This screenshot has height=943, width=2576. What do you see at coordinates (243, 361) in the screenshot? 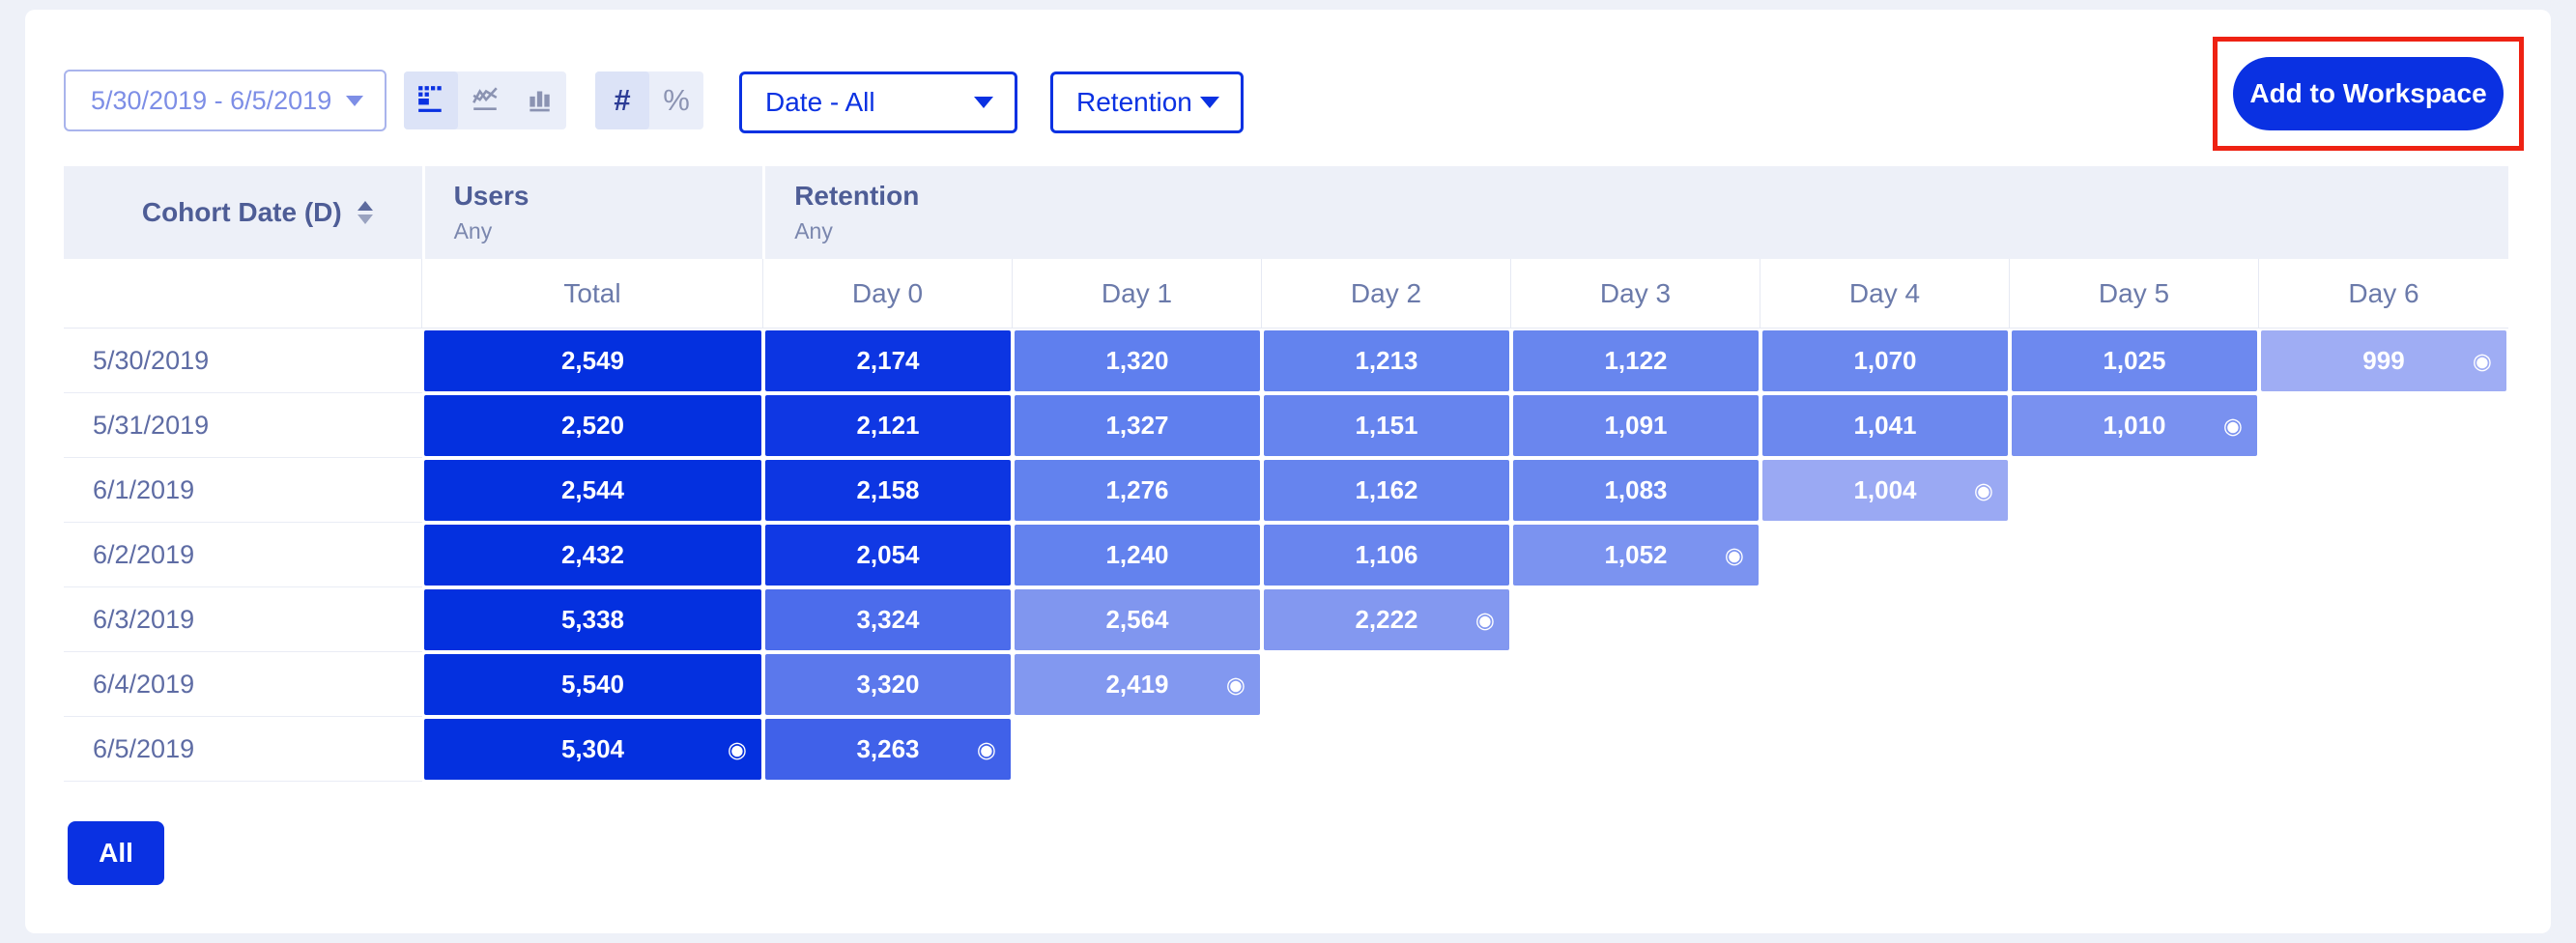
I see `cohort-date-cell: 5/30/2019` at bounding box center [243, 361].